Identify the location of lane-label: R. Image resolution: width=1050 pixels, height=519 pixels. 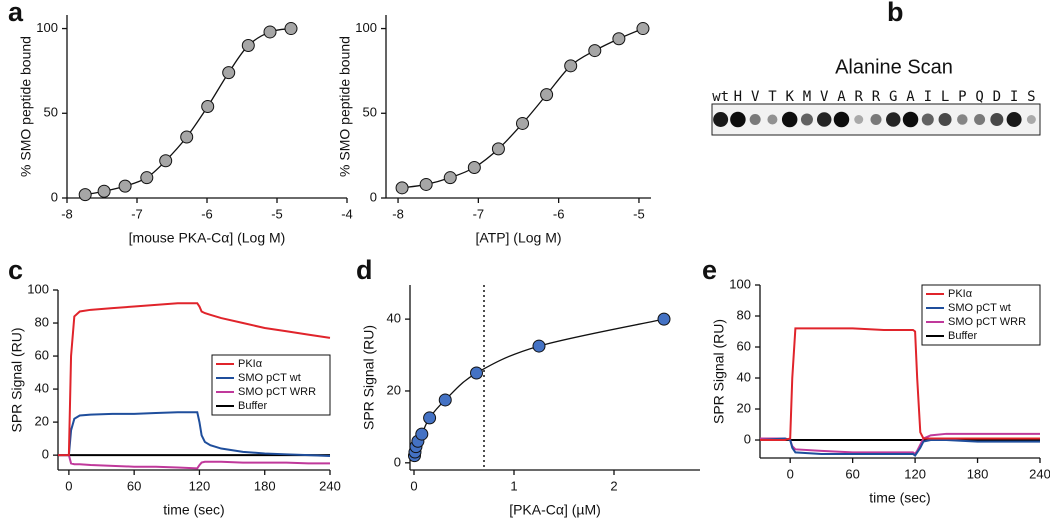
(876, 97).